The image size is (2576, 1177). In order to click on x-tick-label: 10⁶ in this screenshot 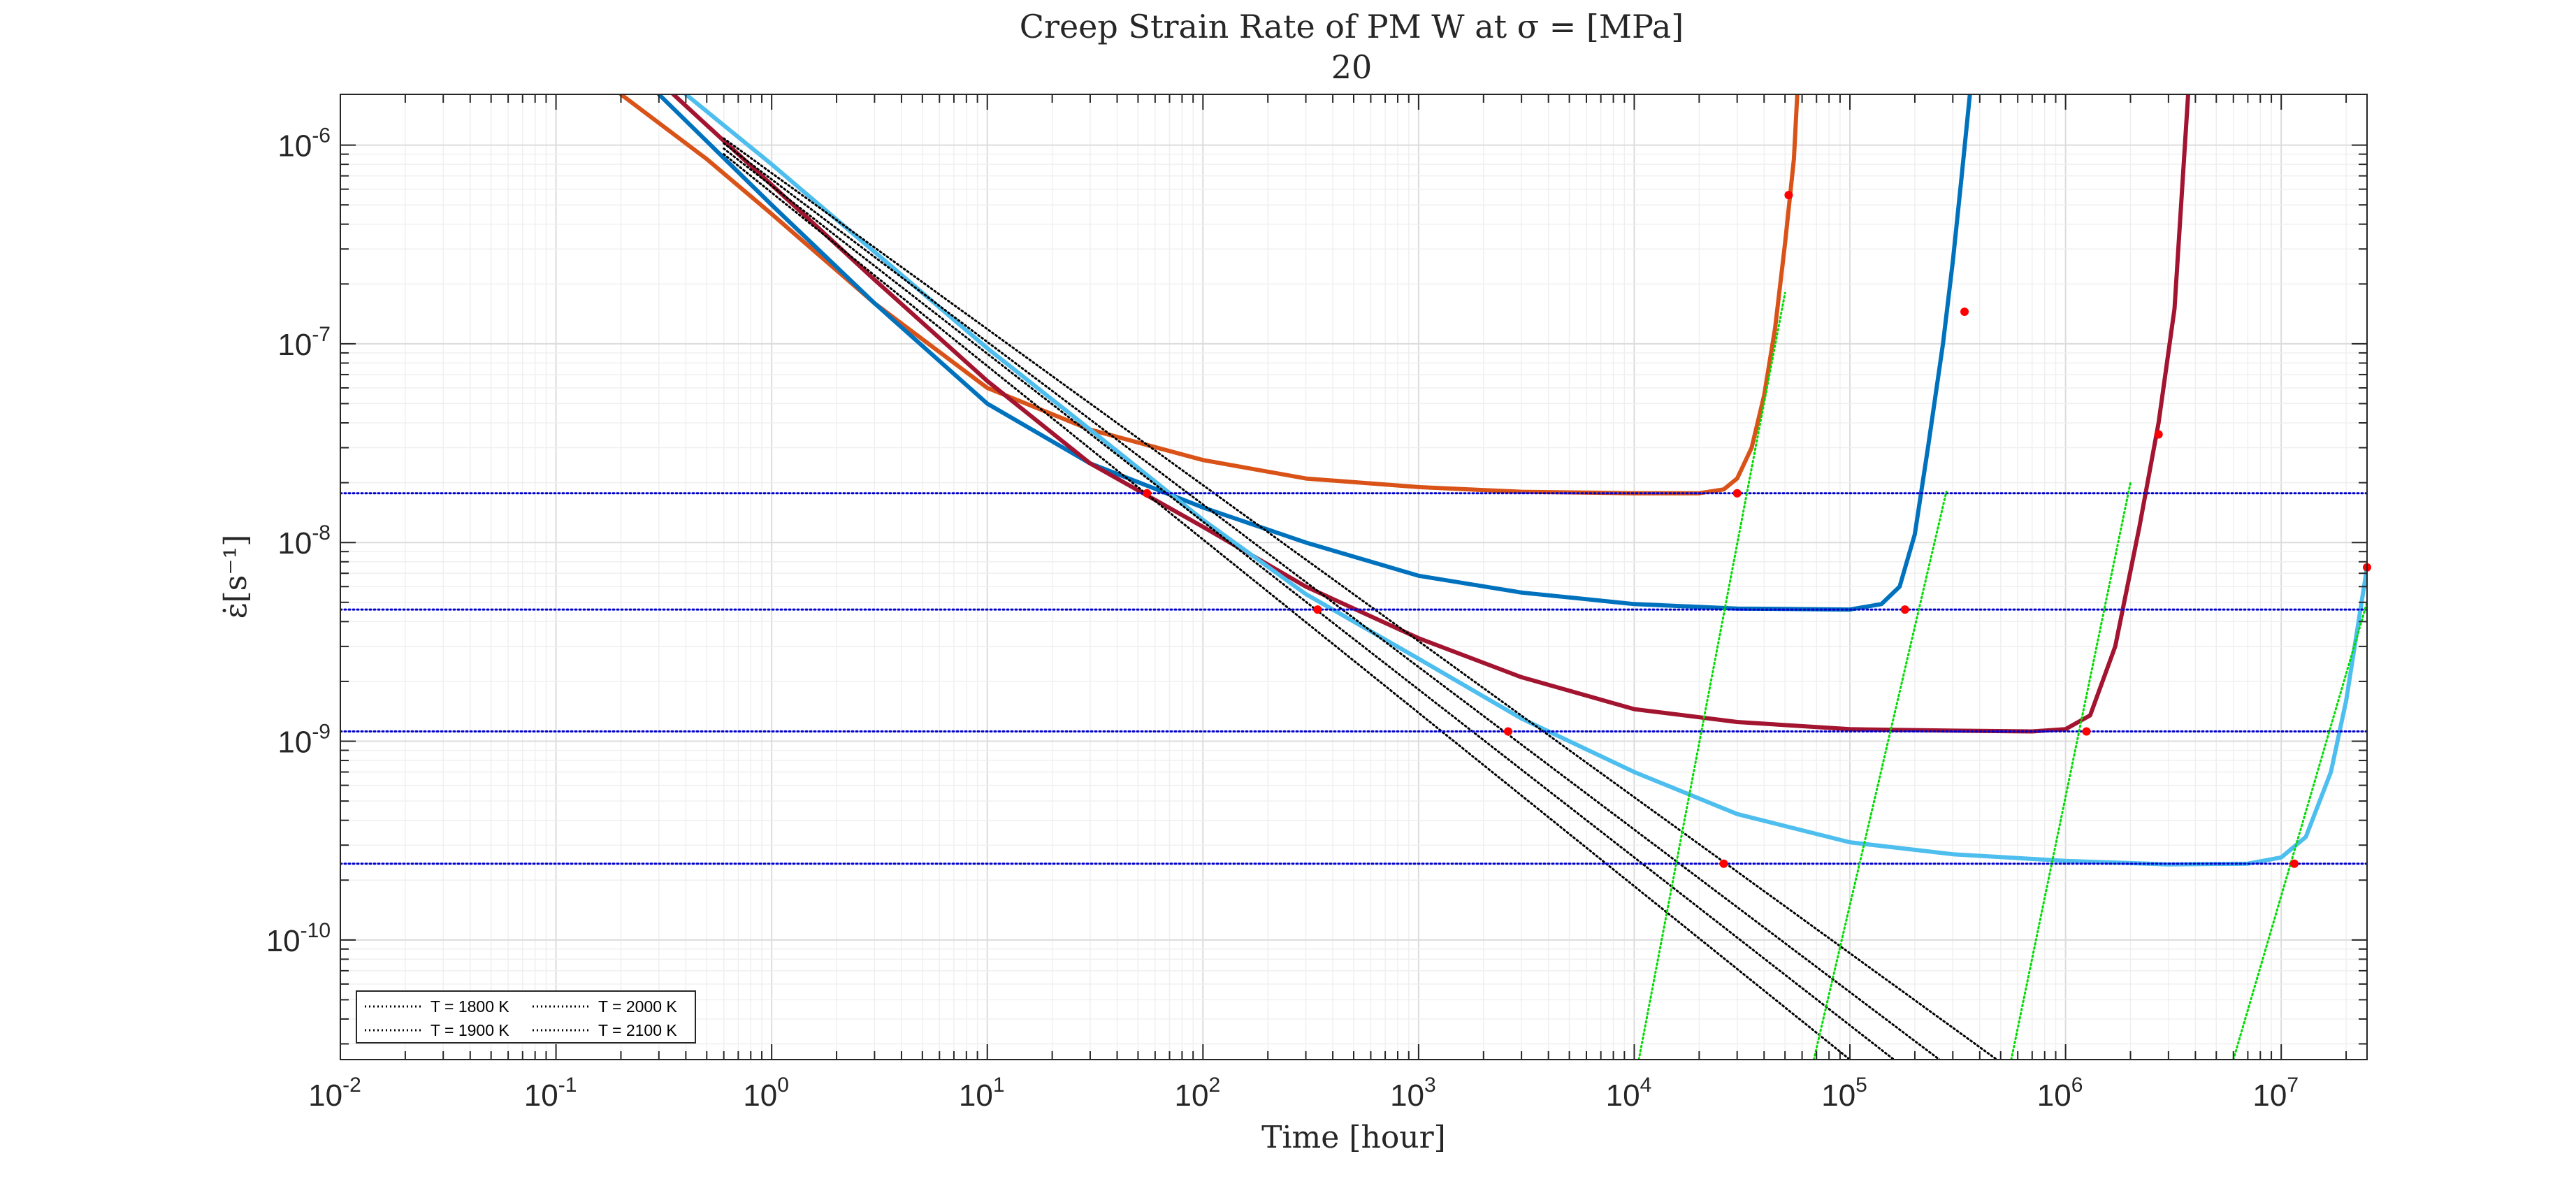, I will do `click(2060, 1093)`.